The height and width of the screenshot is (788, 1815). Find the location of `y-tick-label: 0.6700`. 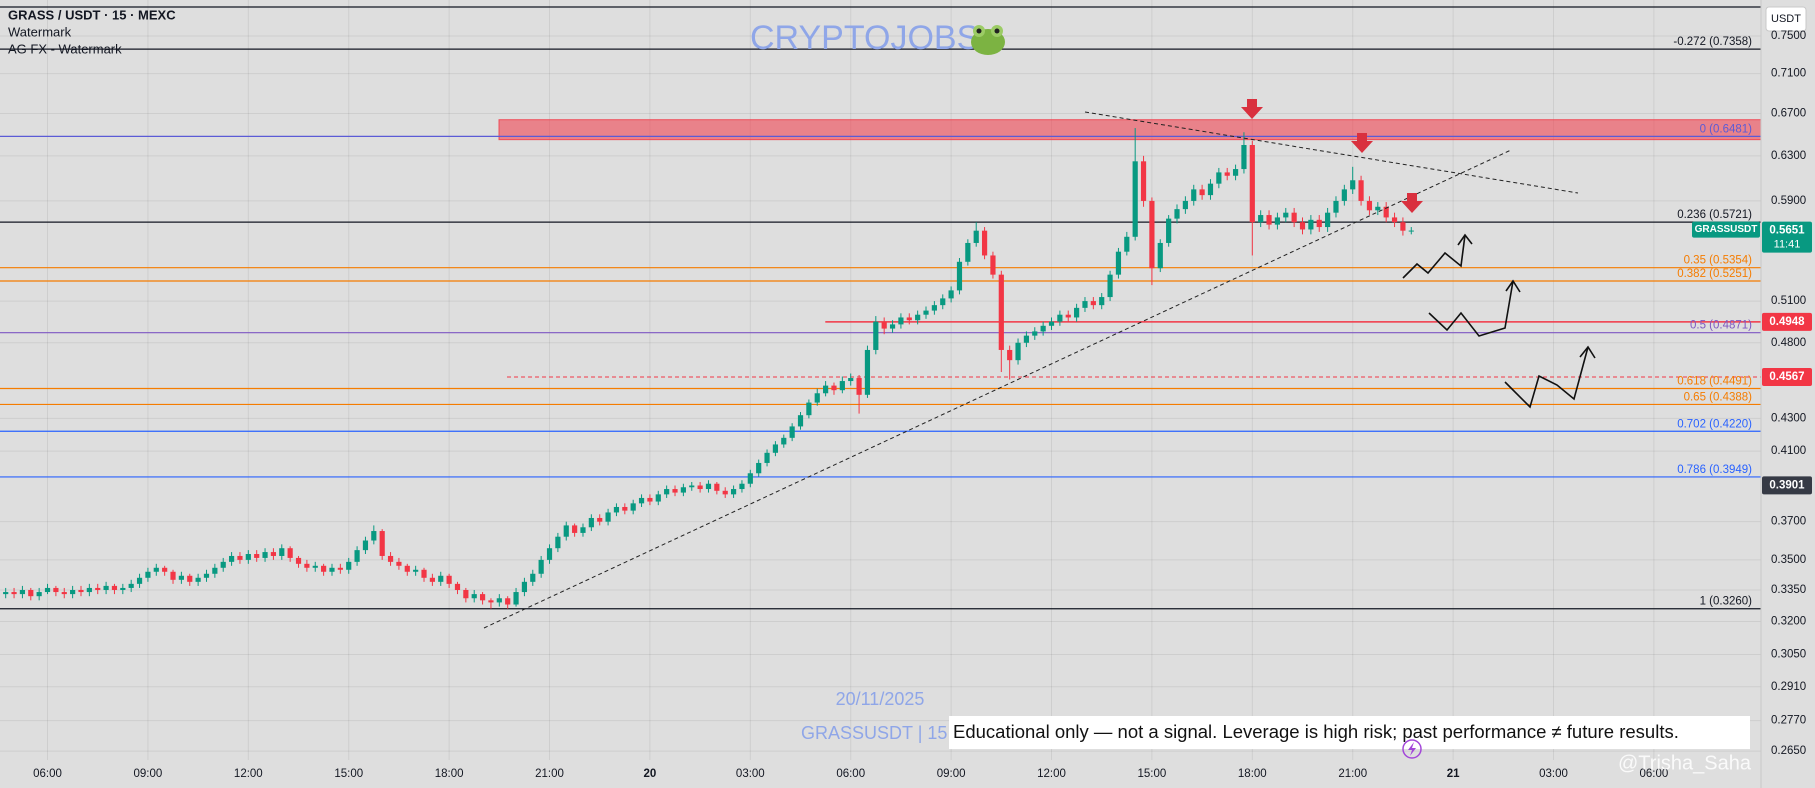

y-tick-label: 0.6700 is located at coordinates (1788, 114).